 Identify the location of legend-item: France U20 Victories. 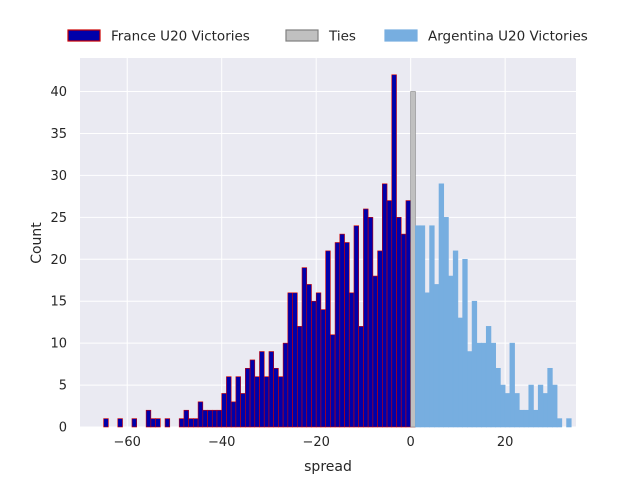
(158, 37).